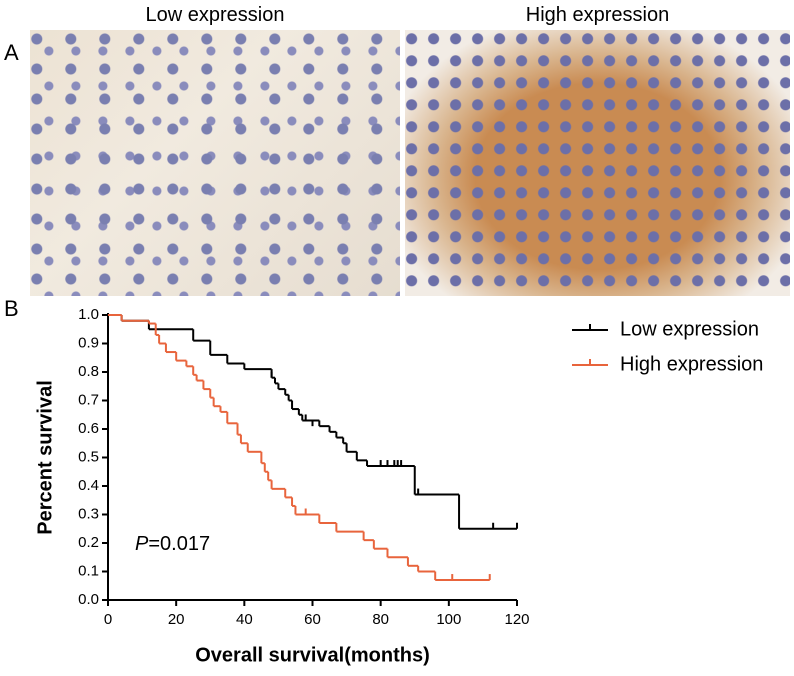 The height and width of the screenshot is (676, 794). I want to click on caption: High expression, so click(597, 15).